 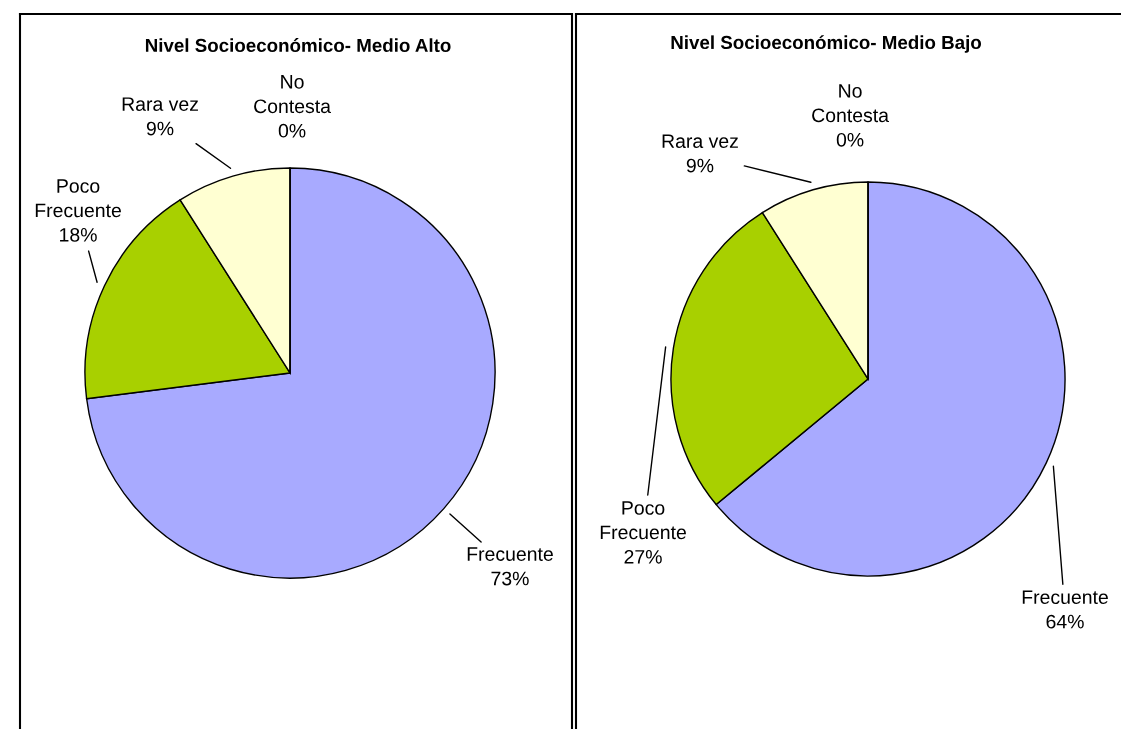 I want to click on chart-title: Nivel Socioeconómico- Medio Bajo, so click(x=826, y=44).